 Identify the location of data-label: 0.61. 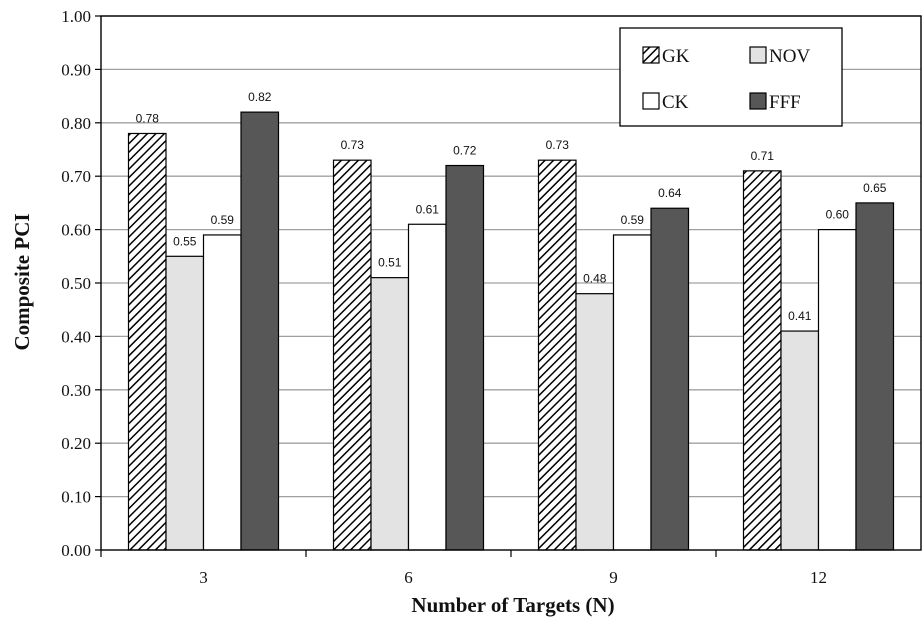
(428, 209).